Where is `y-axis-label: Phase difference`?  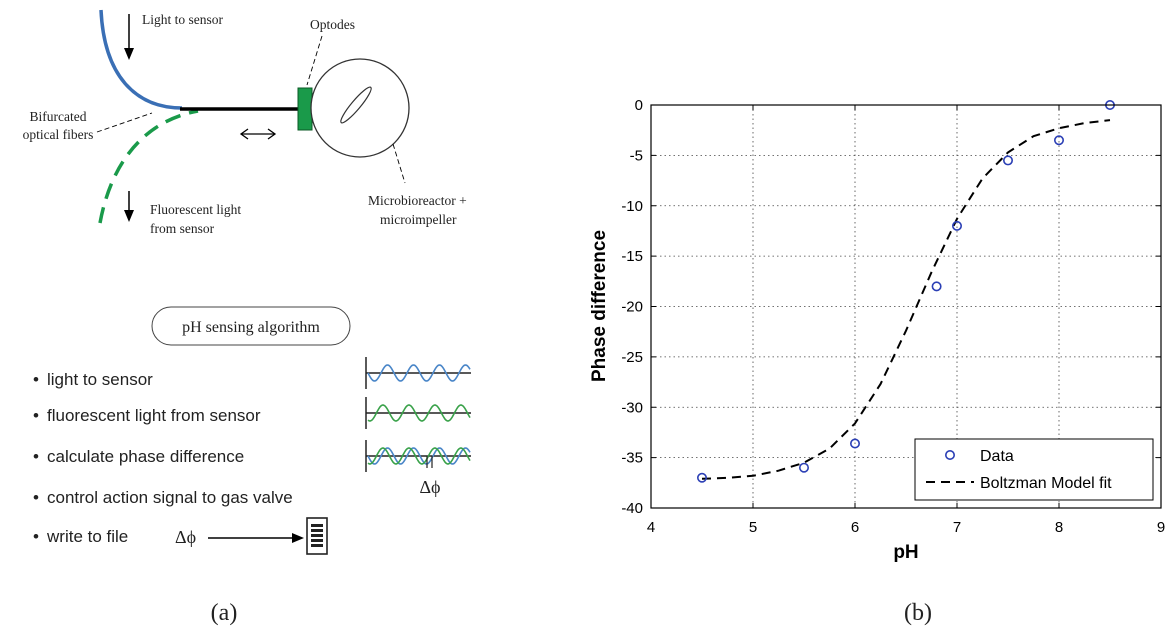
y-axis-label: Phase difference is located at coordinates (599, 306).